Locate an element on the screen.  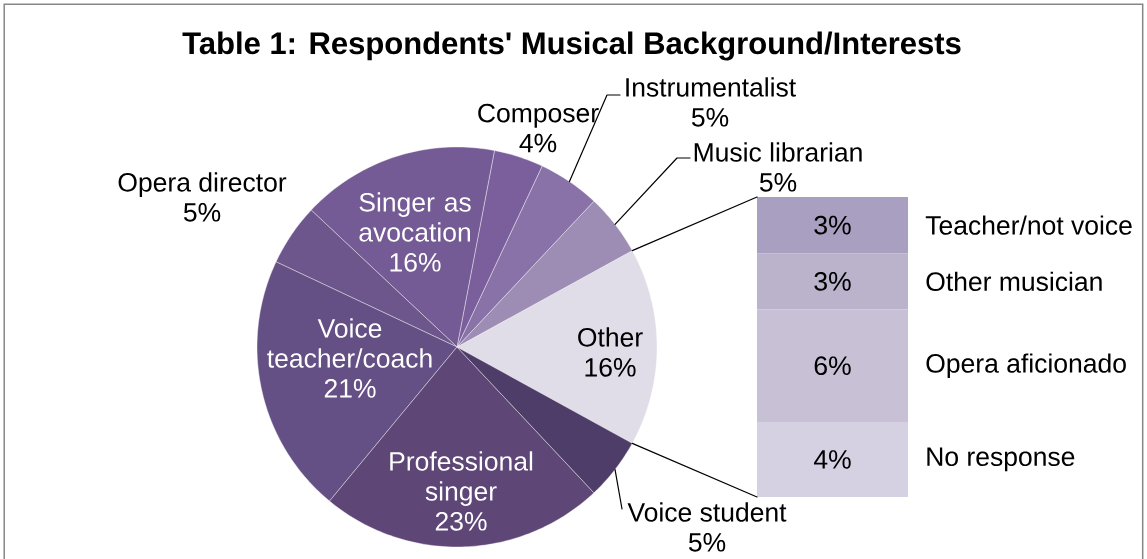
slice-label: Voice student is located at coordinates (707, 512).